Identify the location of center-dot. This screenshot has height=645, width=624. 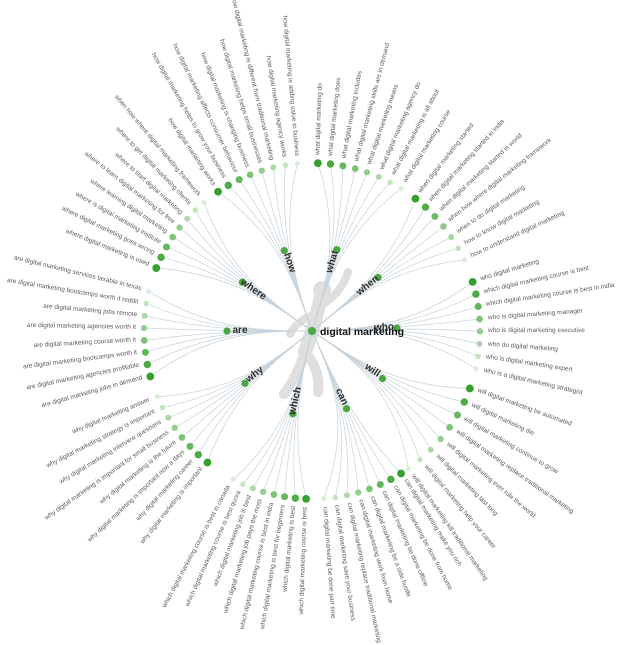
(312, 331).